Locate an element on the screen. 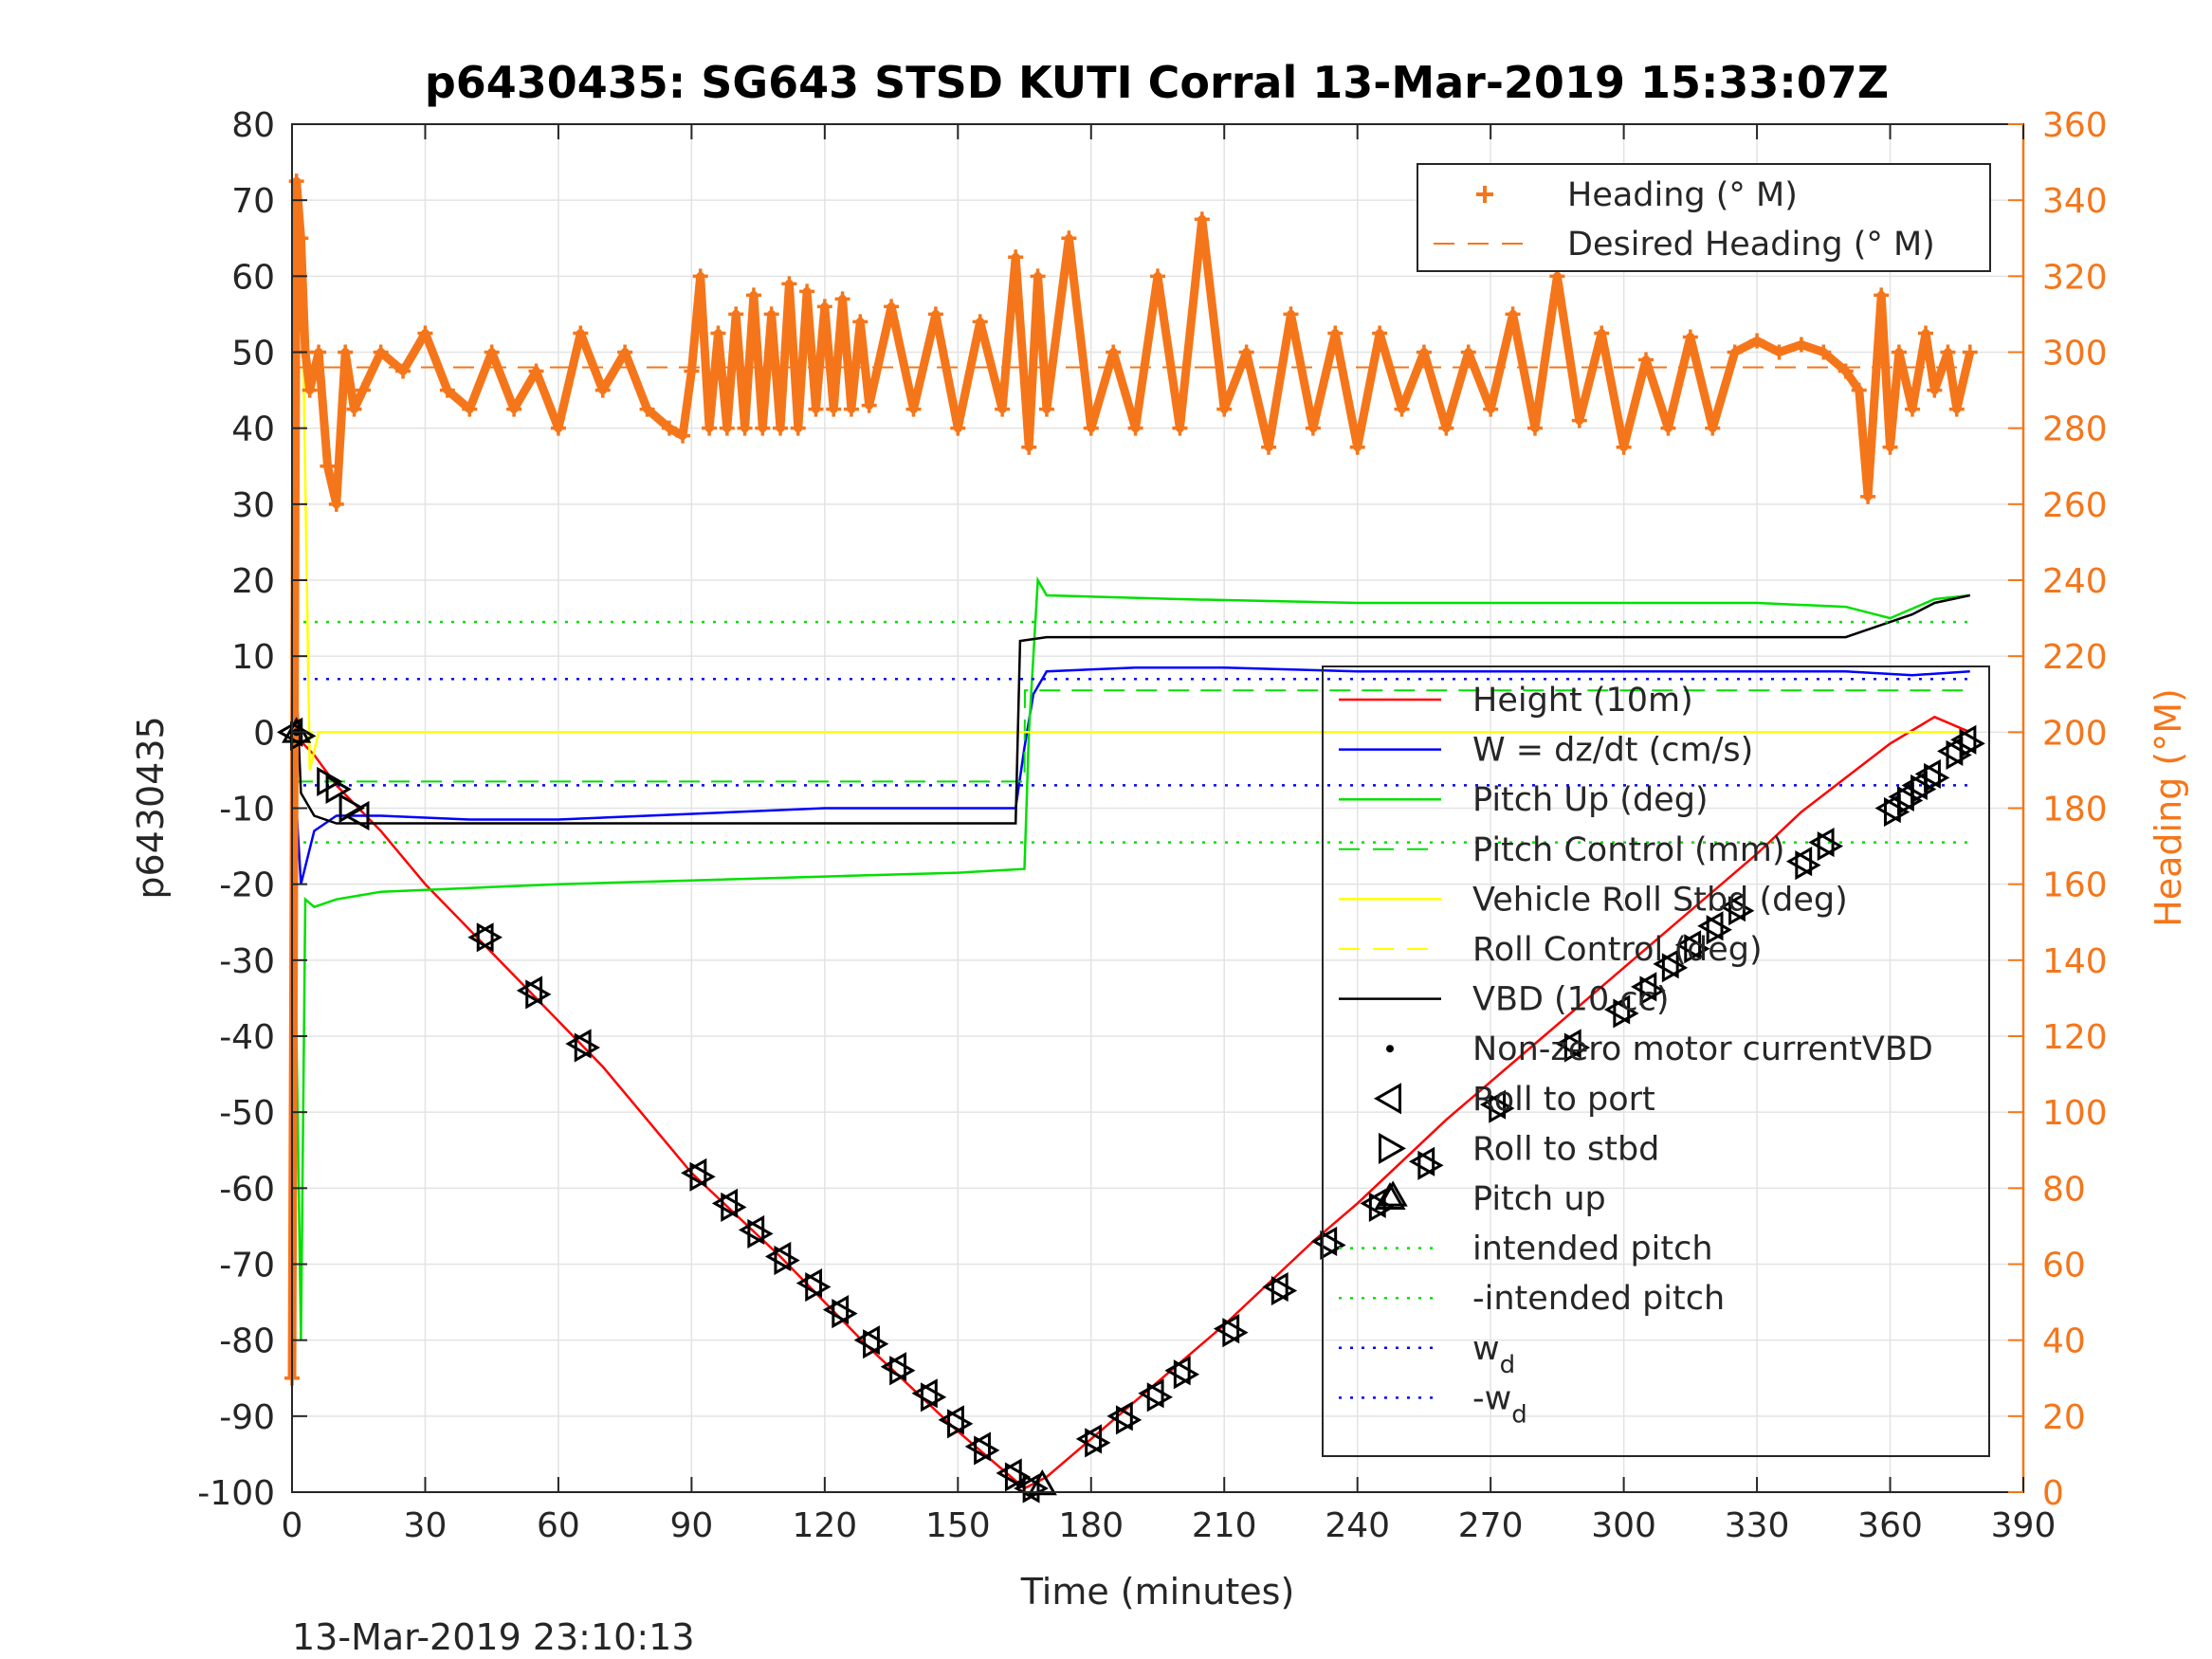 Image resolution: width=2212 pixels, height=1659 pixels. x-tick-label: 210 is located at coordinates (1224, 1525).